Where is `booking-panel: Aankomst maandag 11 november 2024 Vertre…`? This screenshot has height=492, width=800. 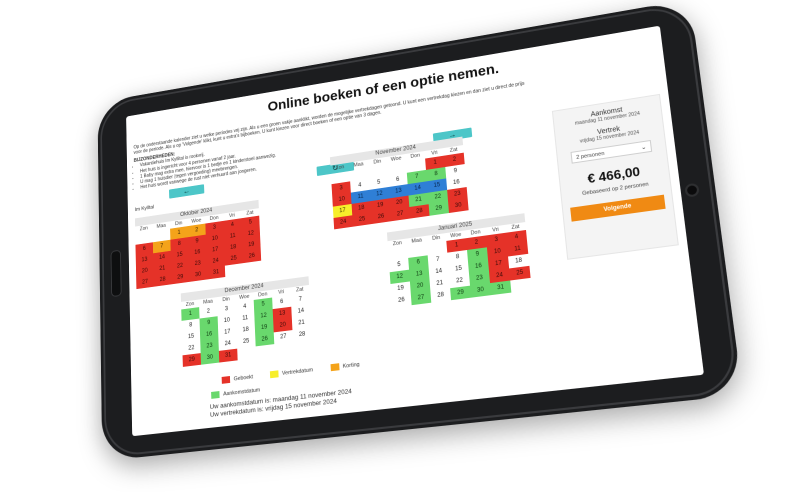
booking-panel: Aankomst maandag 11 november 2024 Vertre… is located at coordinates (615, 177).